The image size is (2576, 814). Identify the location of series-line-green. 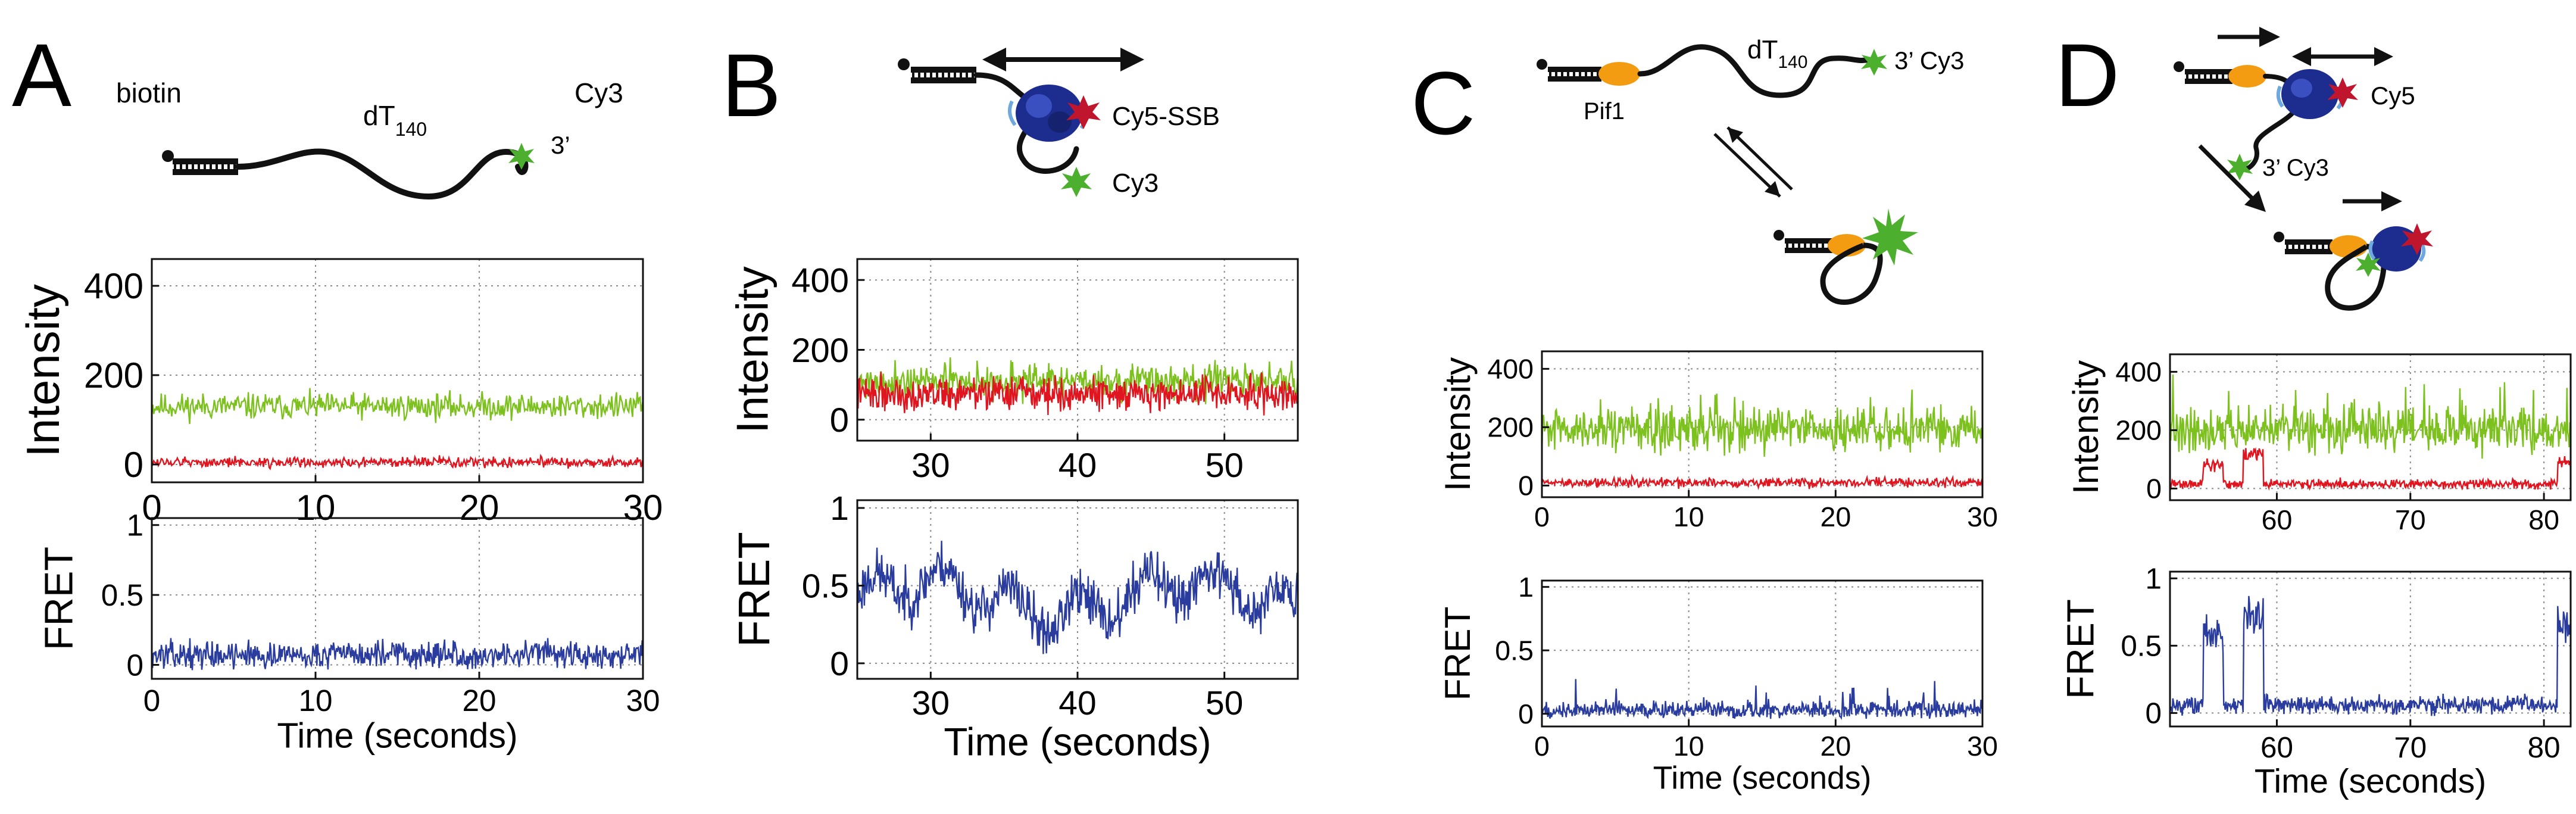
(1762, 423).